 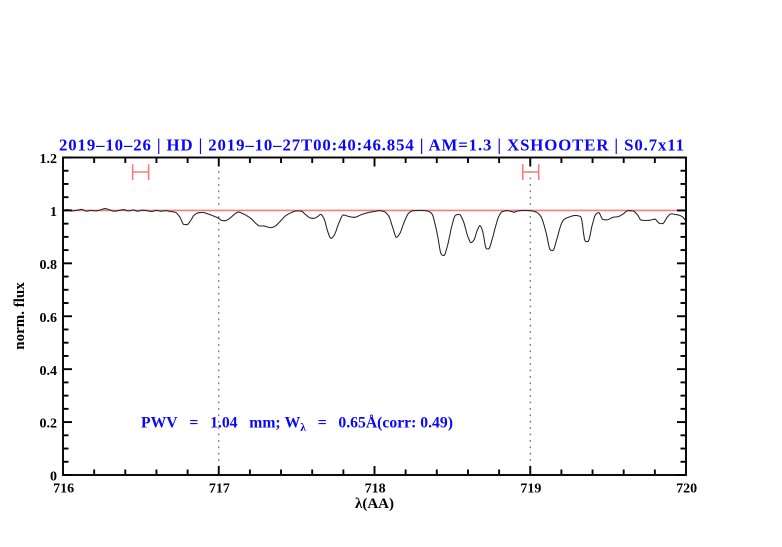 I want to click on svg-text: 1, so click(x=53, y=212).